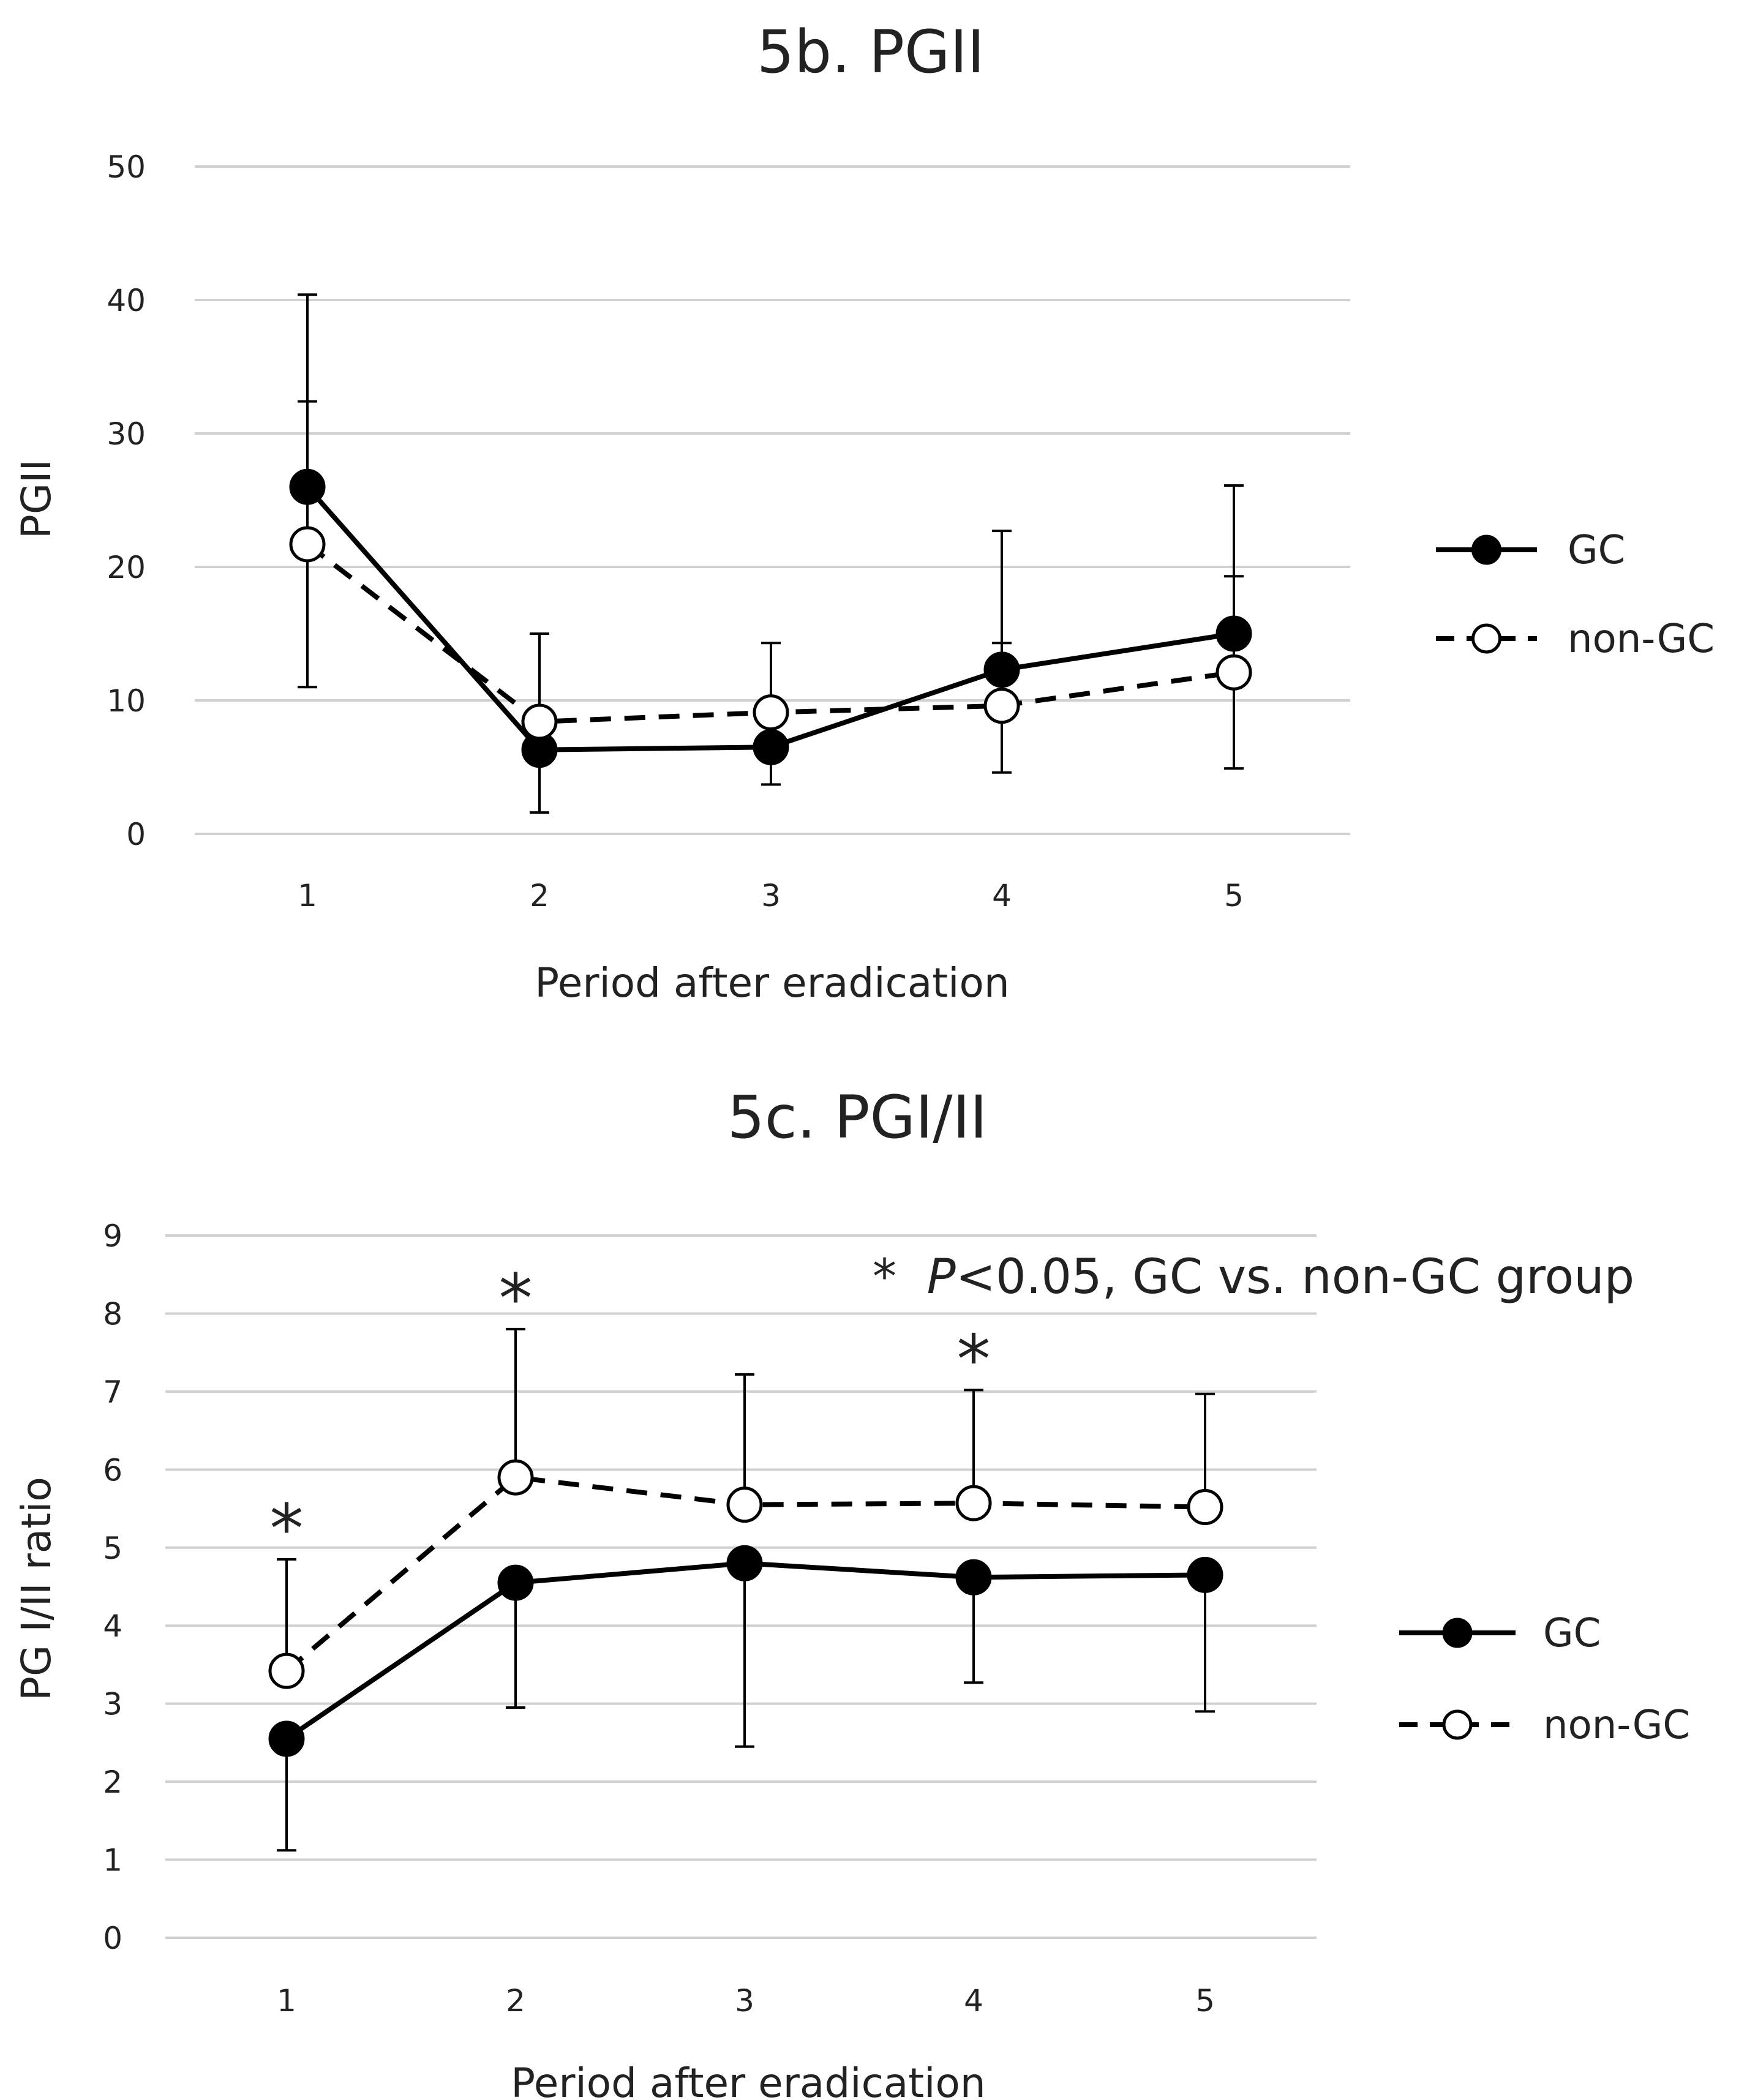 The height and width of the screenshot is (2100, 1747). Describe the element at coordinates (112, 1704) in the screenshot. I see `y-tick-label: 3` at that location.